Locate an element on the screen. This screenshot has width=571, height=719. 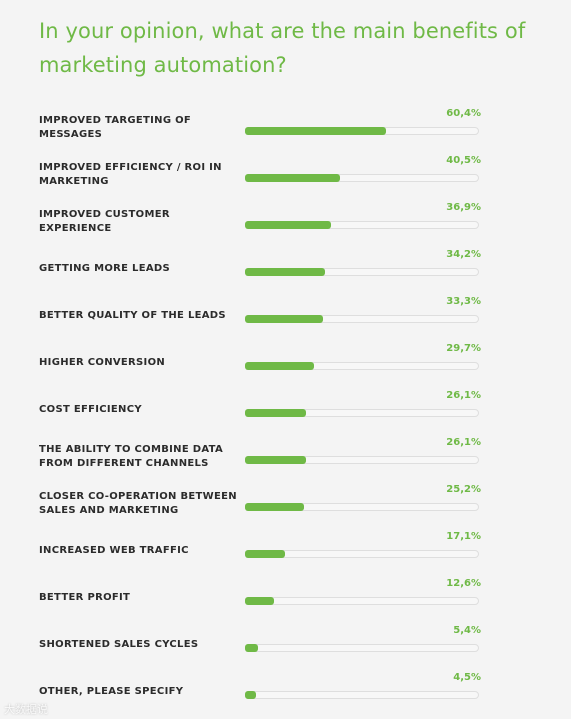
watermark-logo: 大数据说 is located at coordinates (26, 709).